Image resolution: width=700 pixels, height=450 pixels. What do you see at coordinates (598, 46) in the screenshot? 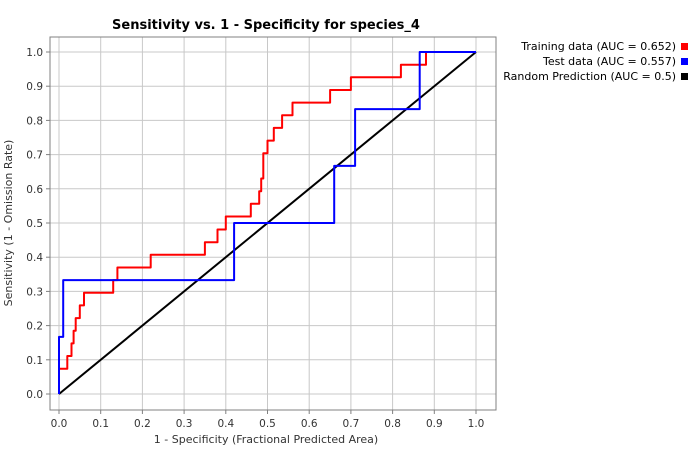
I see `legend-label: Training data (AUC = 0.652)` at bounding box center [598, 46].